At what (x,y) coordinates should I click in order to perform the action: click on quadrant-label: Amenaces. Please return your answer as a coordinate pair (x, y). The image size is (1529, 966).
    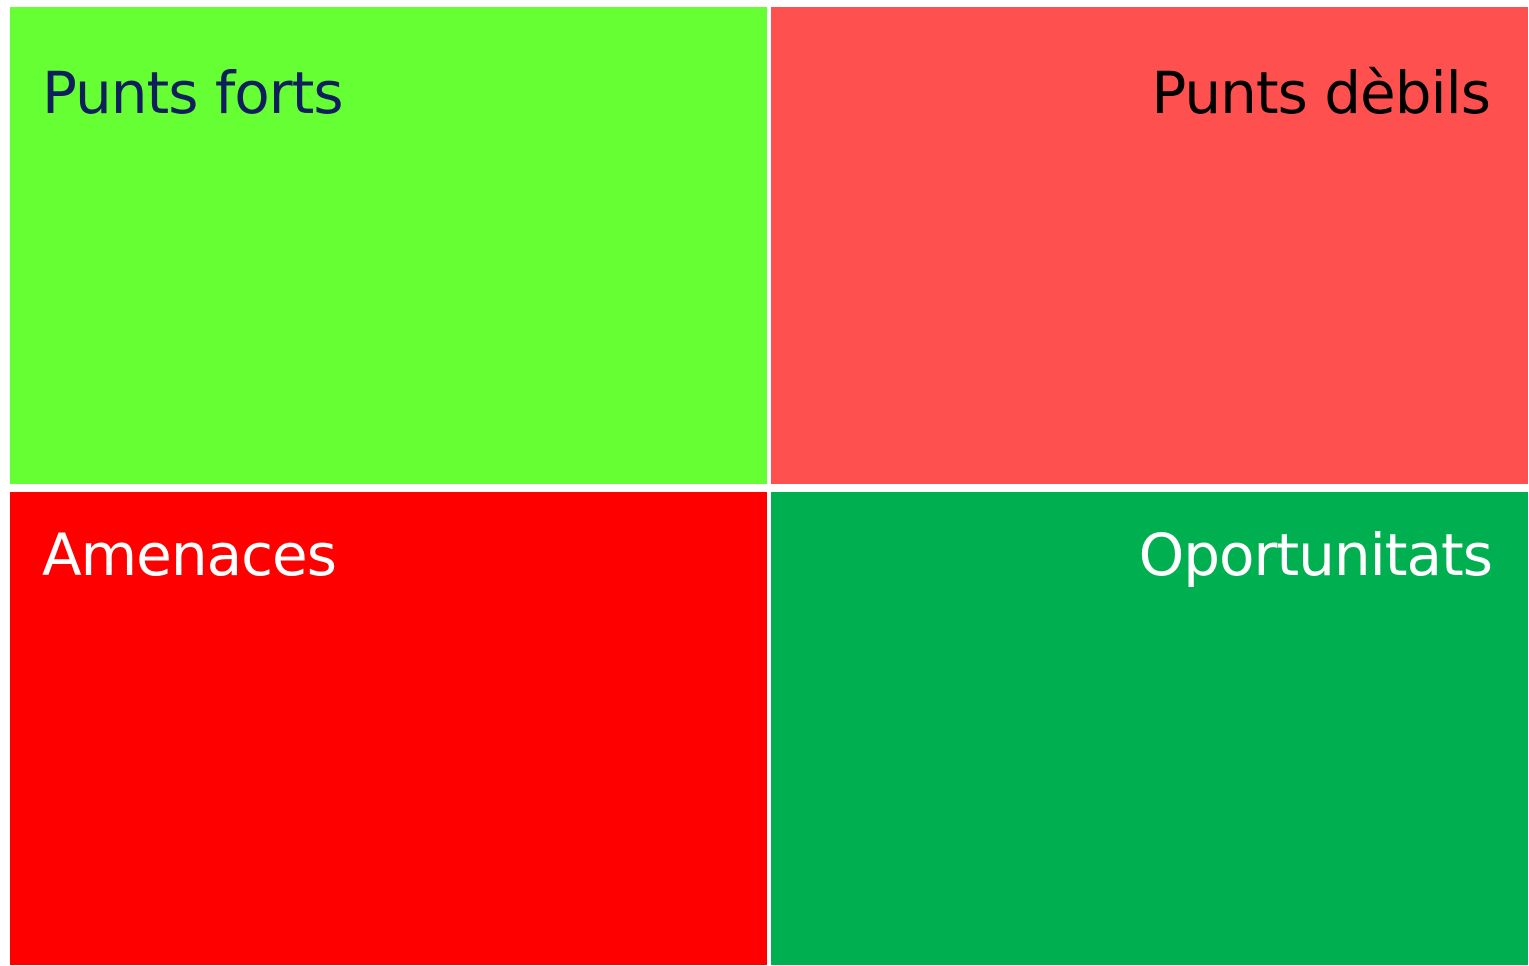
    Looking at the image, I should click on (189, 555).